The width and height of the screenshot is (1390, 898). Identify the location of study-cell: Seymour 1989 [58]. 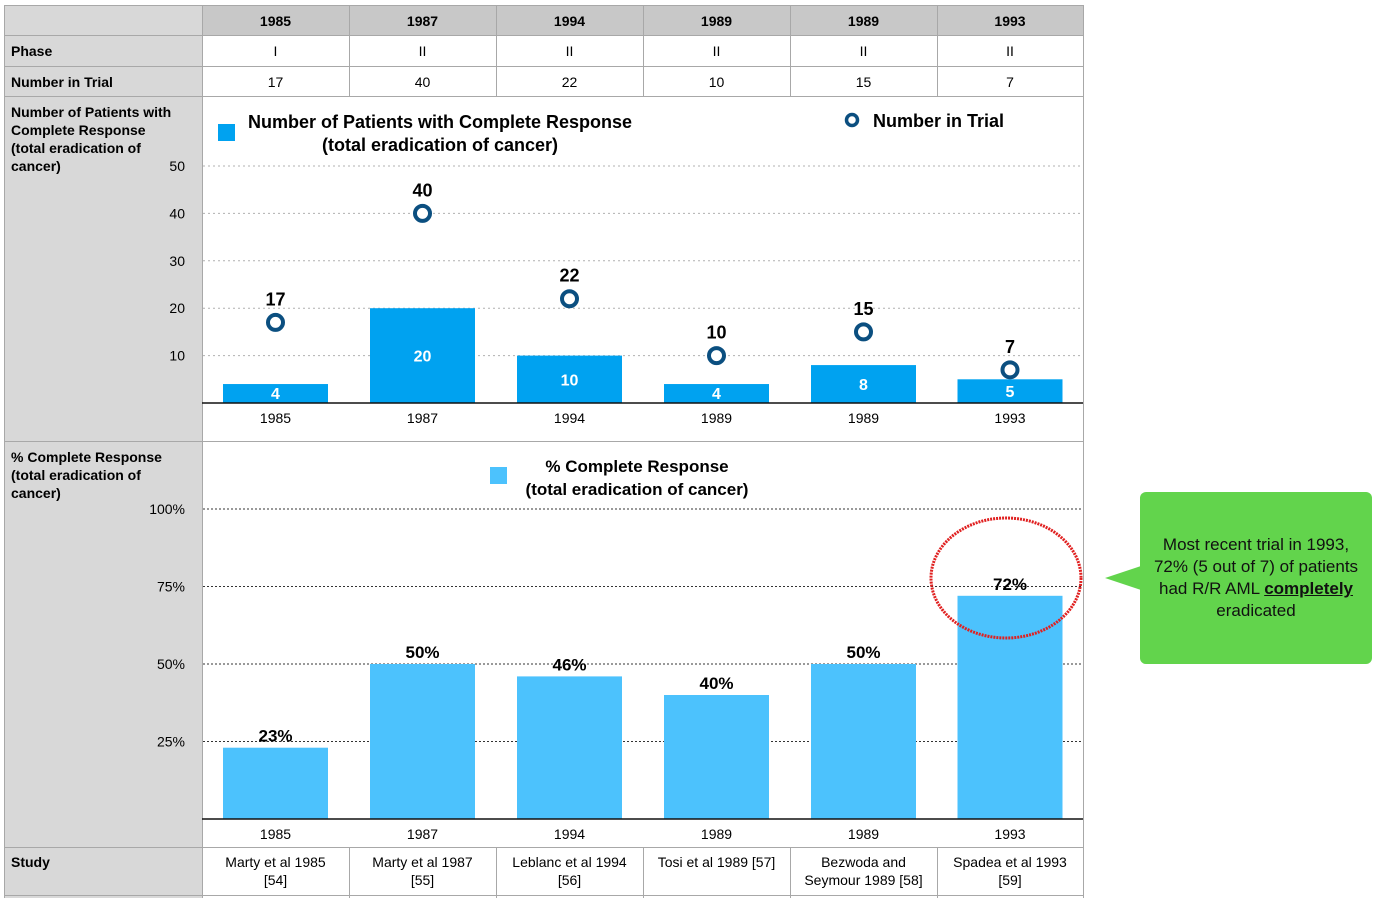
(863, 880).